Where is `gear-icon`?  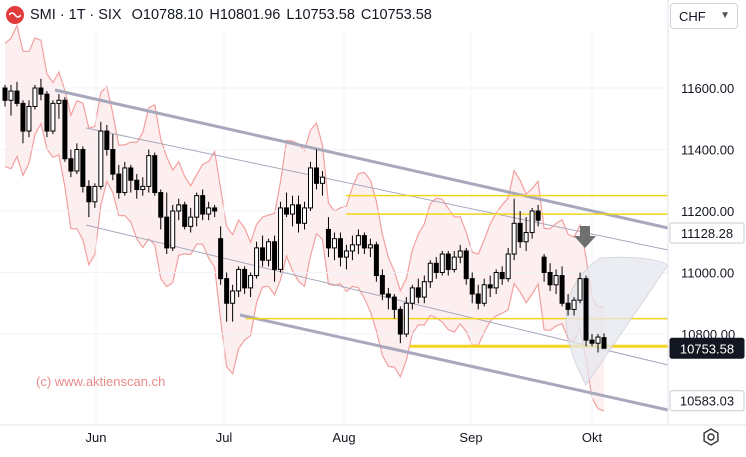 gear-icon is located at coordinates (711, 437).